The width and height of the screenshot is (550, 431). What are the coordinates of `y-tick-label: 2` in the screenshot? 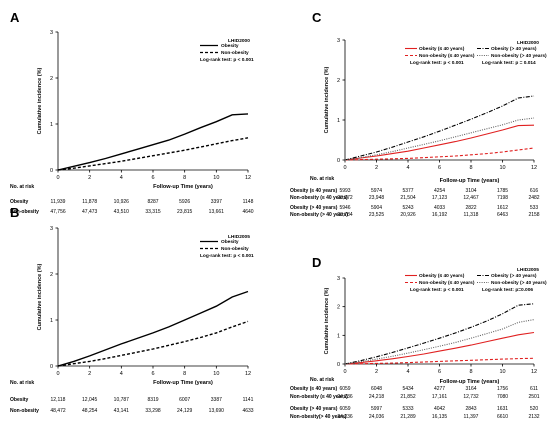 It's located at (338, 308).